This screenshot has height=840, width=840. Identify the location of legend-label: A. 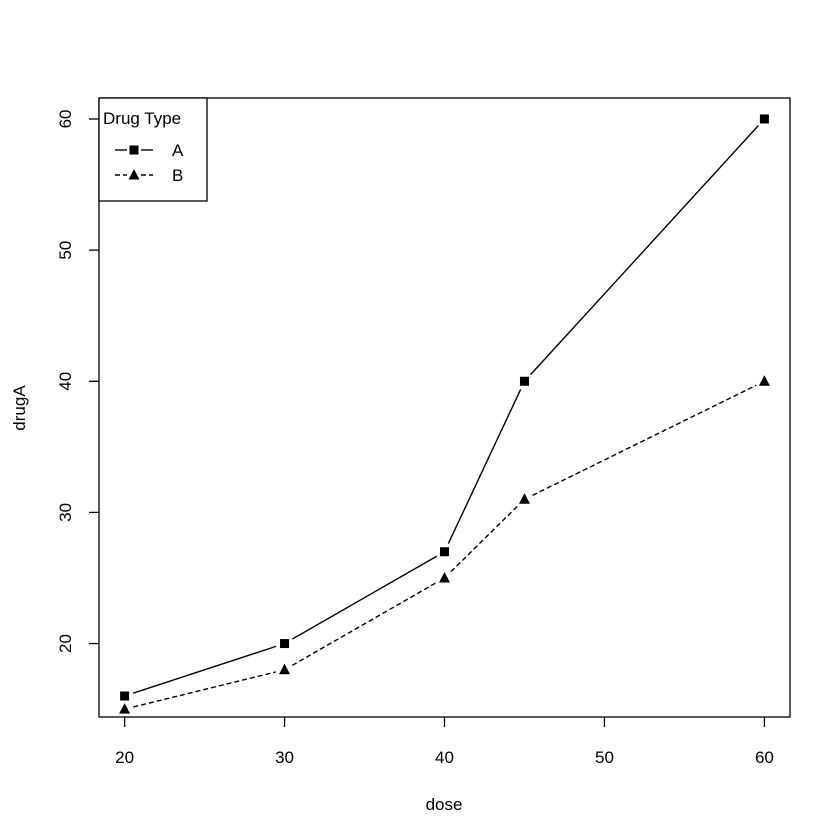
(178, 150).